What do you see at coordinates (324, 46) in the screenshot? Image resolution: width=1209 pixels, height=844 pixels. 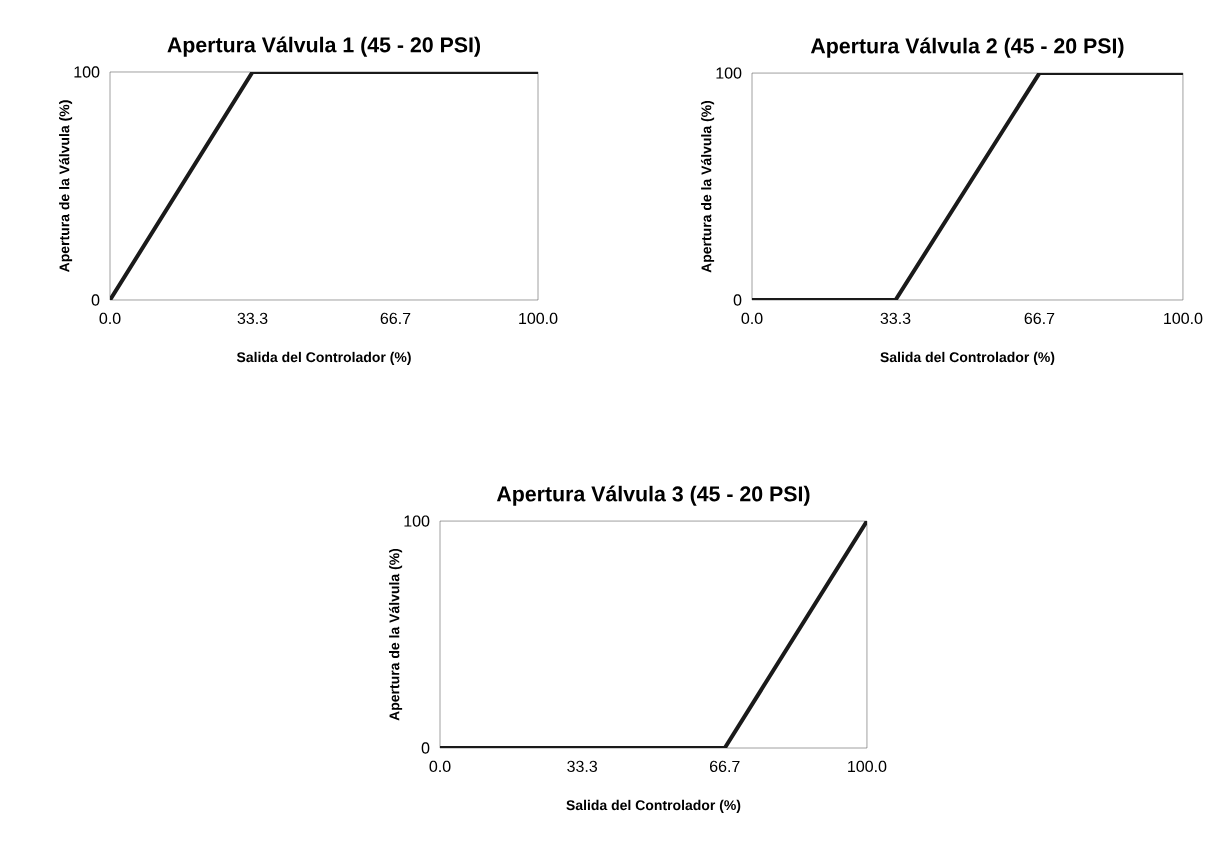 I see `chart-title: Apertura Válvula 1 (45 - 20 PSI)` at bounding box center [324, 46].